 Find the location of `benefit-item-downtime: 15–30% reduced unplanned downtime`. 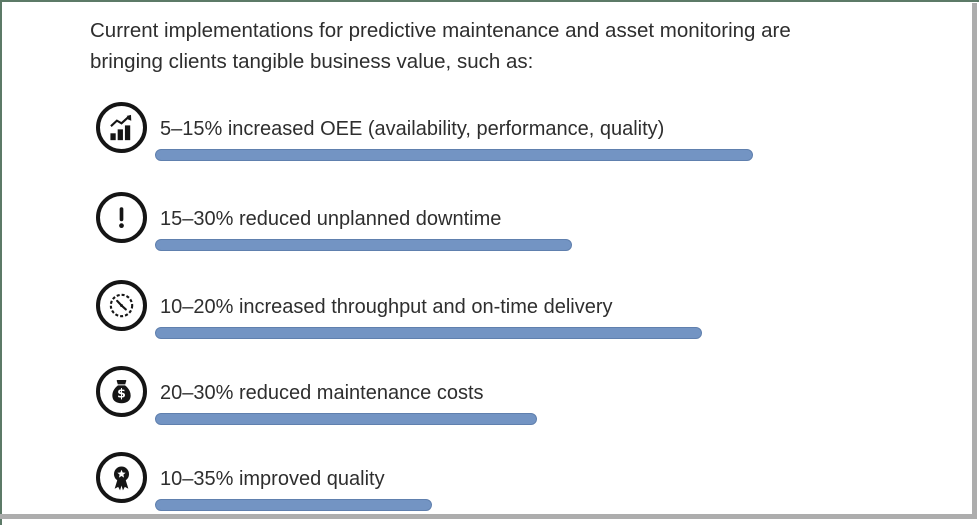

benefit-item-downtime: 15–30% reduced unplanned downtime is located at coordinates (526, 224).